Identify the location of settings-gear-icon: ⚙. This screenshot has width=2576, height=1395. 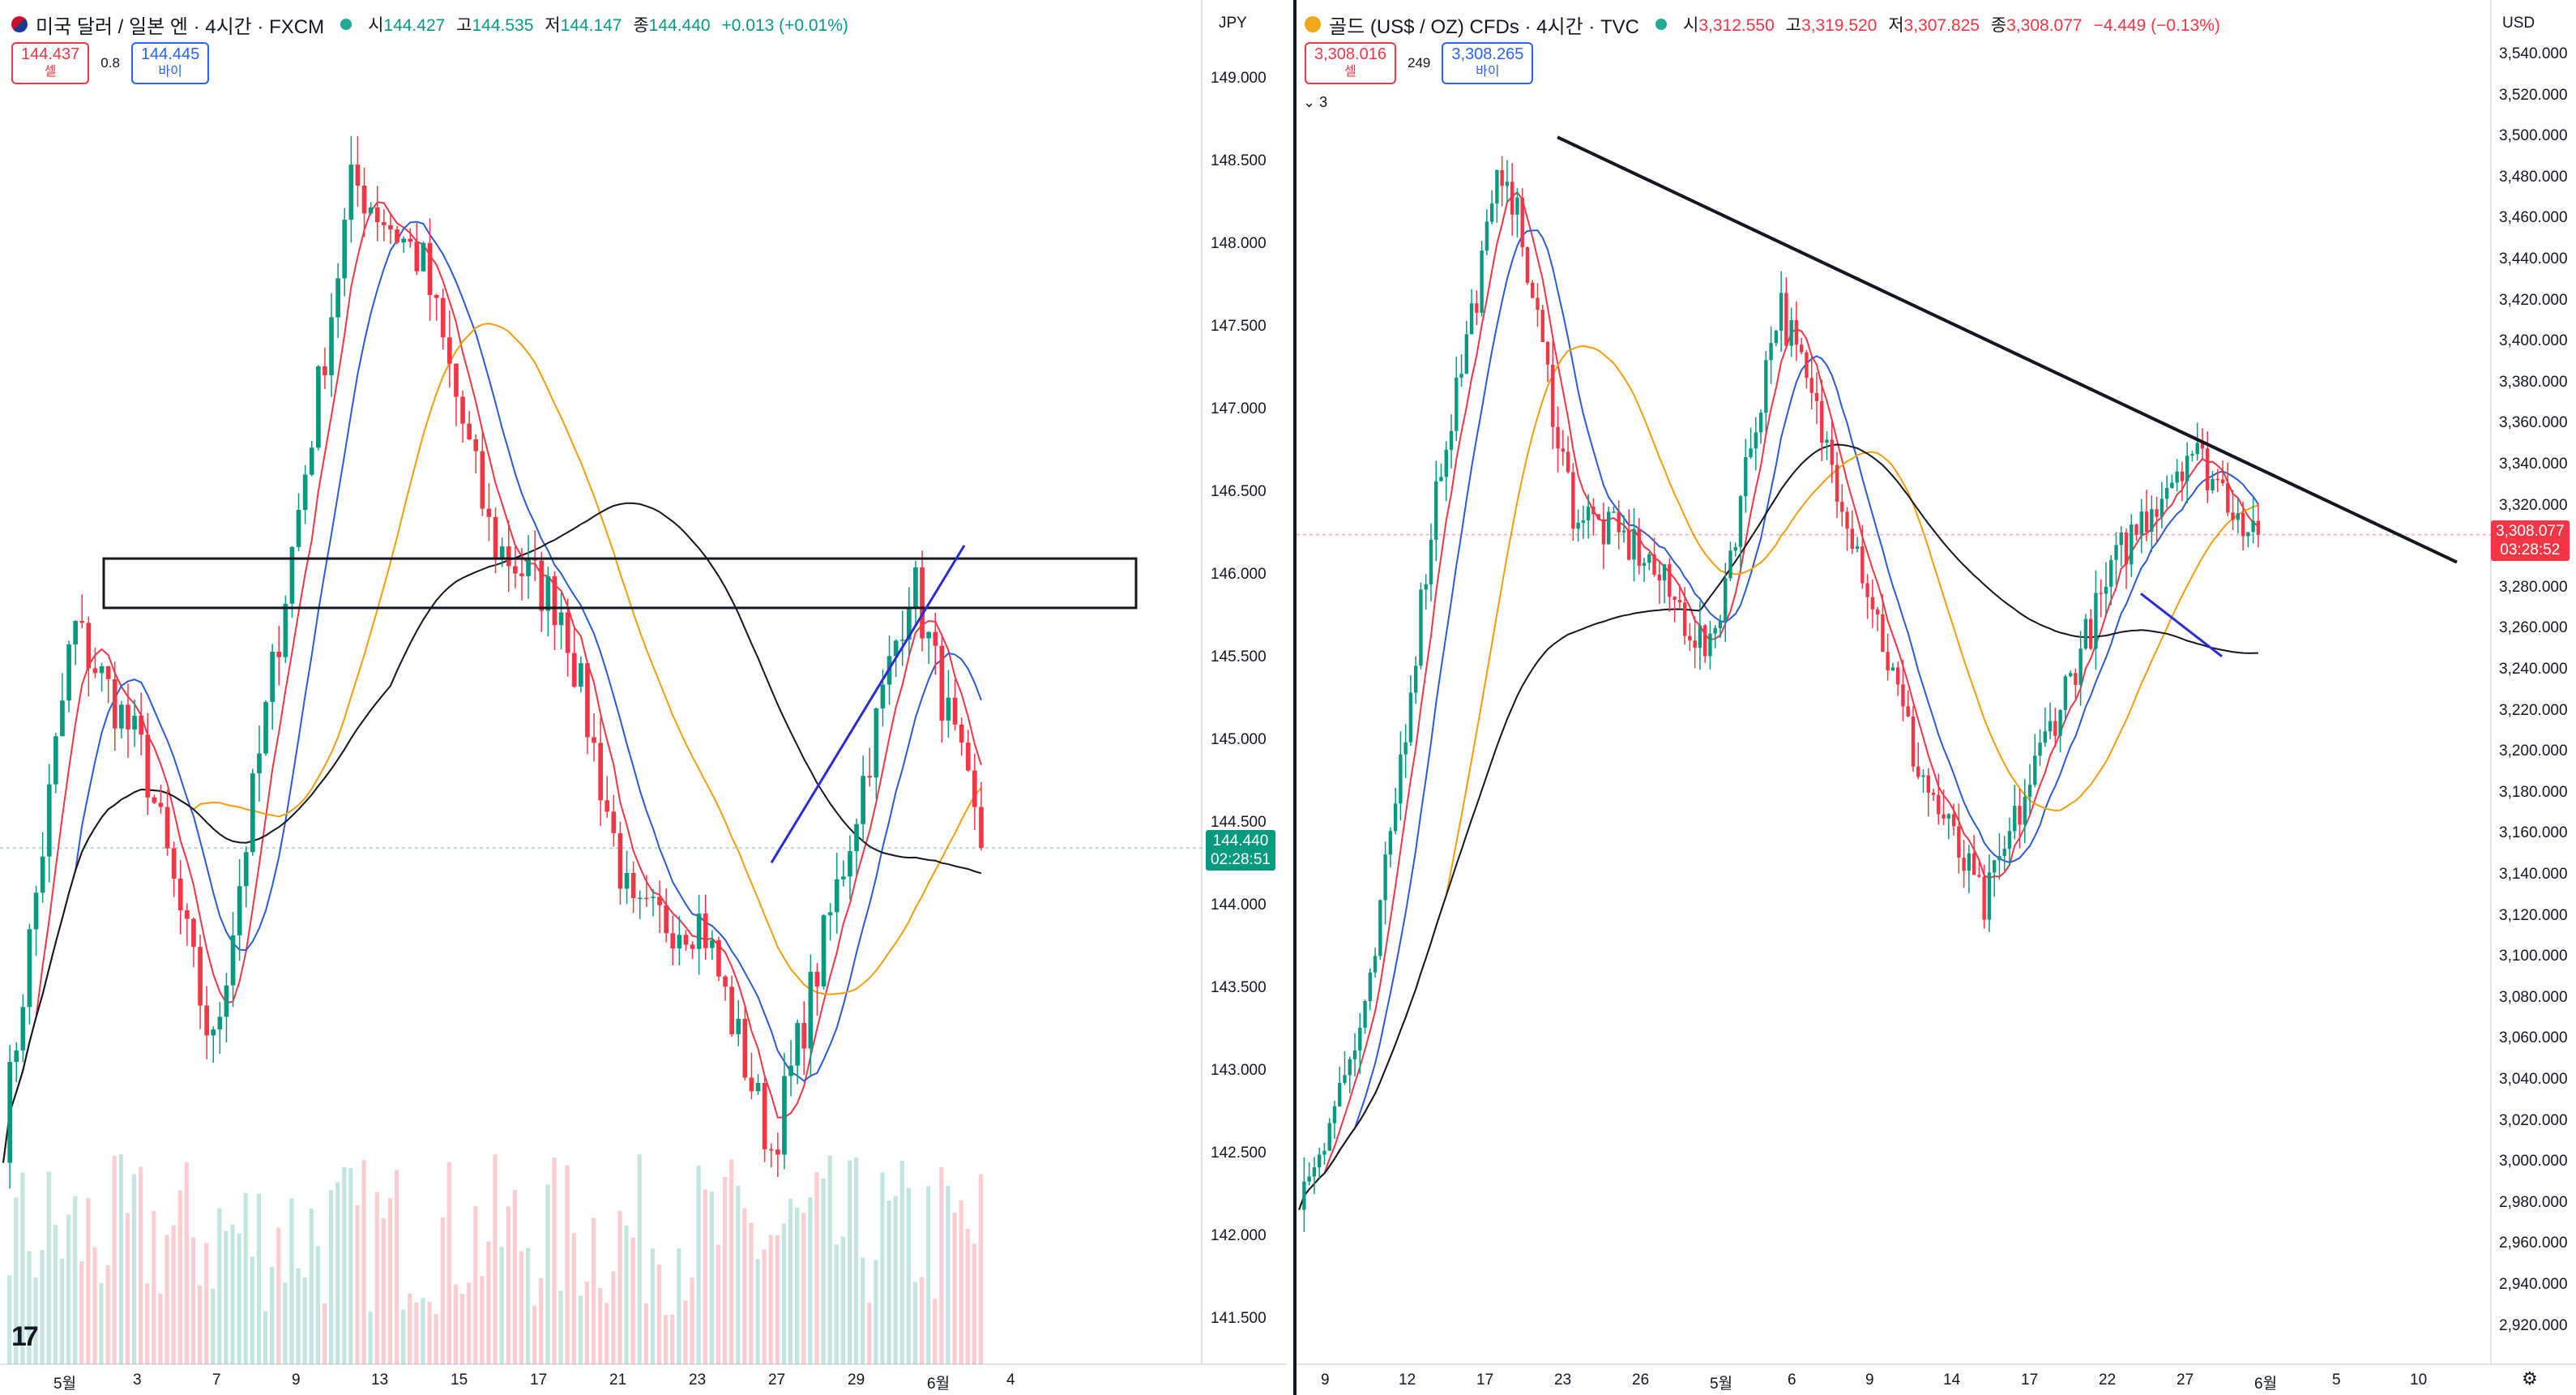
(2530, 1379).